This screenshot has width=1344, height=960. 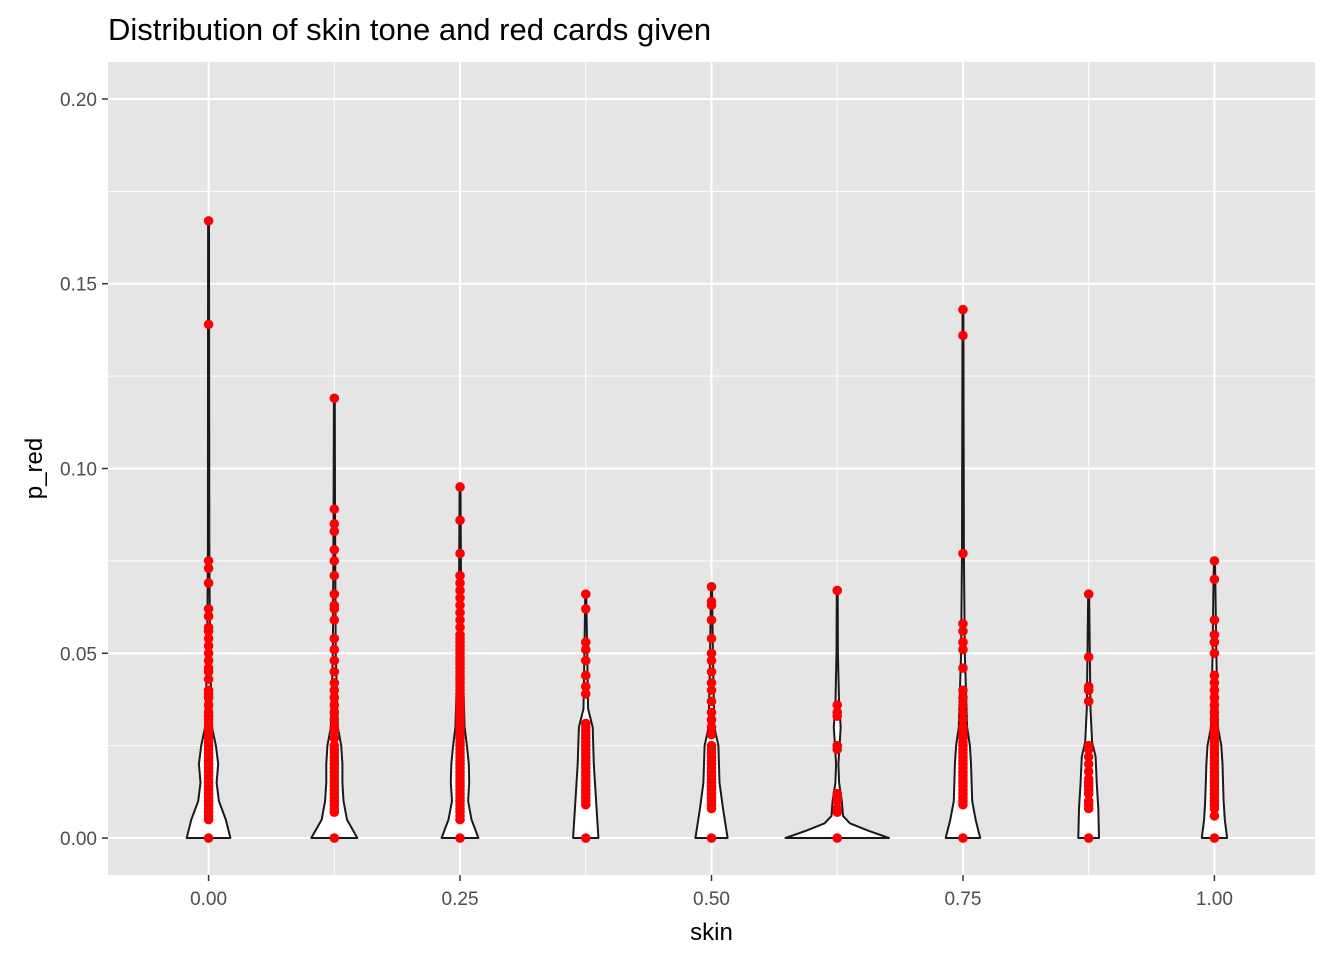 I want to click on x-tick-label: 0.75, so click(x=962, y=899).